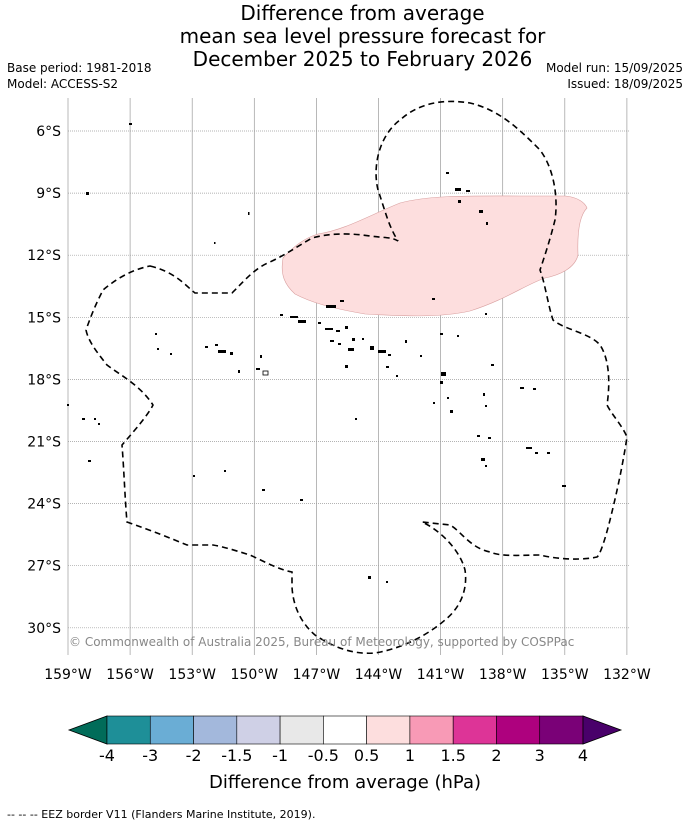 The height and width of the screenshot is (827, 690). I want to click on title-line-3: December 2025 to February 2026, so click(362, 59).